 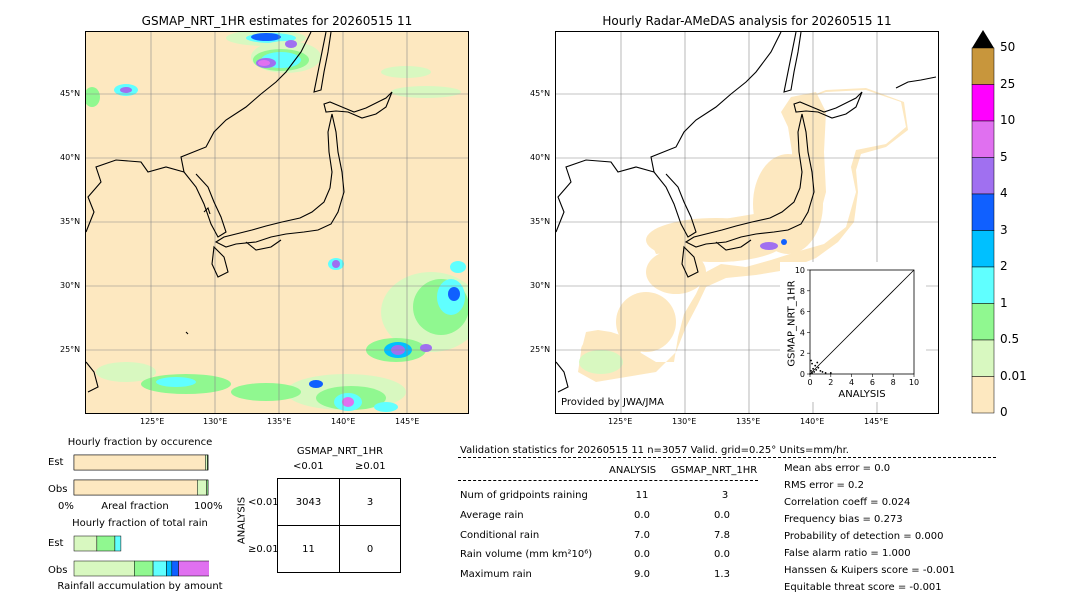 I want to click on contingency-col-header: <0.01, so click(x=308, y=466).